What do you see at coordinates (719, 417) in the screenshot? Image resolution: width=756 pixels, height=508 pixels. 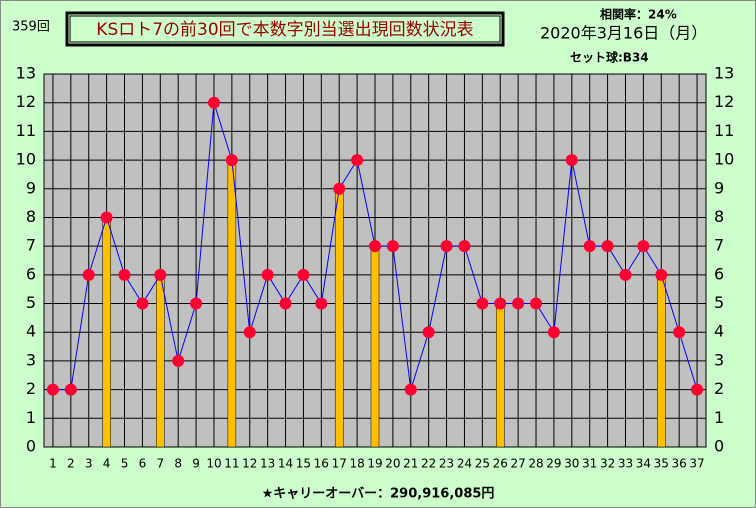 I see `y2-tick-label: 1` at bounding box center [719, 417].